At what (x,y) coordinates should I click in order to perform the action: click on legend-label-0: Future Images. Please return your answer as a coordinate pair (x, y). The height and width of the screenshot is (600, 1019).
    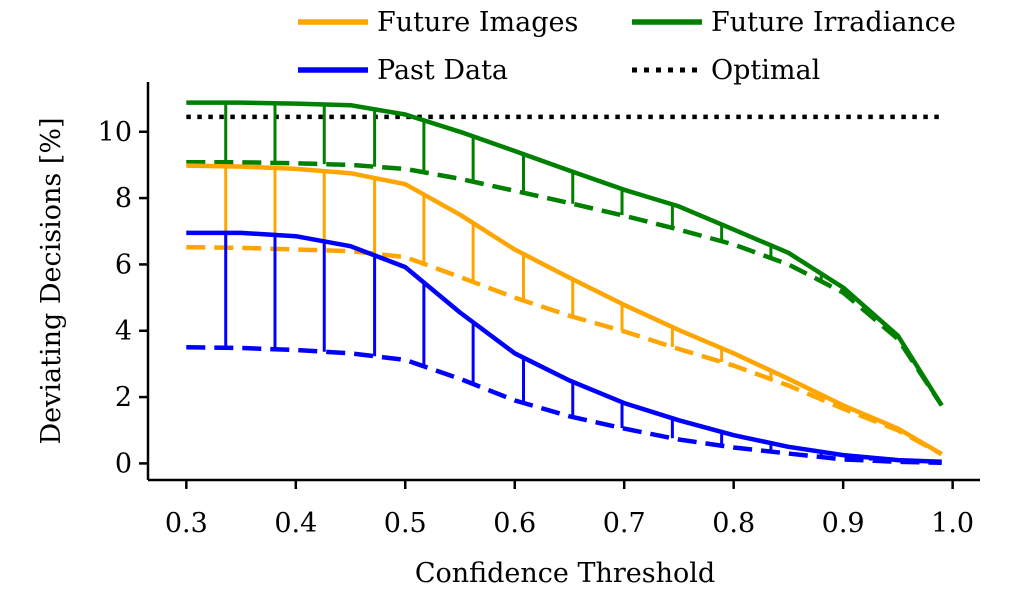
    Looking at the image, I should click on (477, 22).